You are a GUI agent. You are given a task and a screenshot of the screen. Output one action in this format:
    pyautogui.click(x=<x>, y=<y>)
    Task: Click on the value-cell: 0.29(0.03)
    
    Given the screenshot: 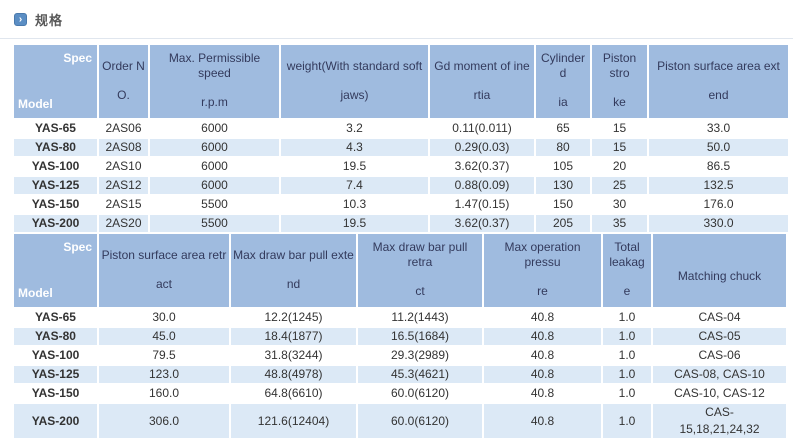 What is the action you would take?
    pyautogui.click(x=482, y=147)
    